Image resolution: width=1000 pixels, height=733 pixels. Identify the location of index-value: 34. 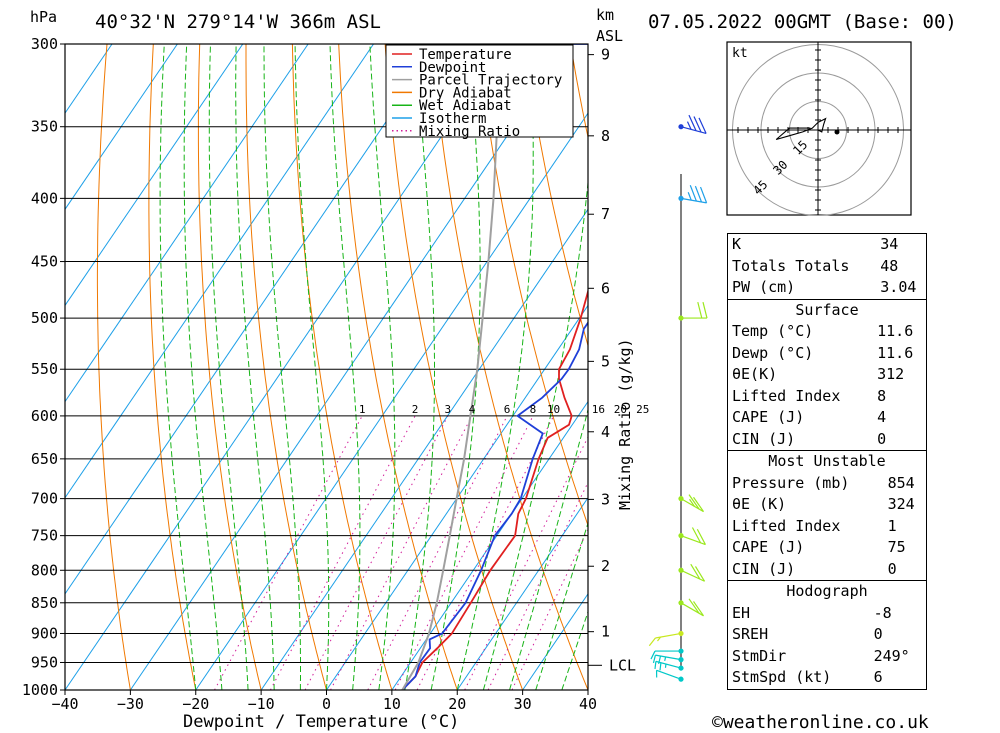
(889, 244).